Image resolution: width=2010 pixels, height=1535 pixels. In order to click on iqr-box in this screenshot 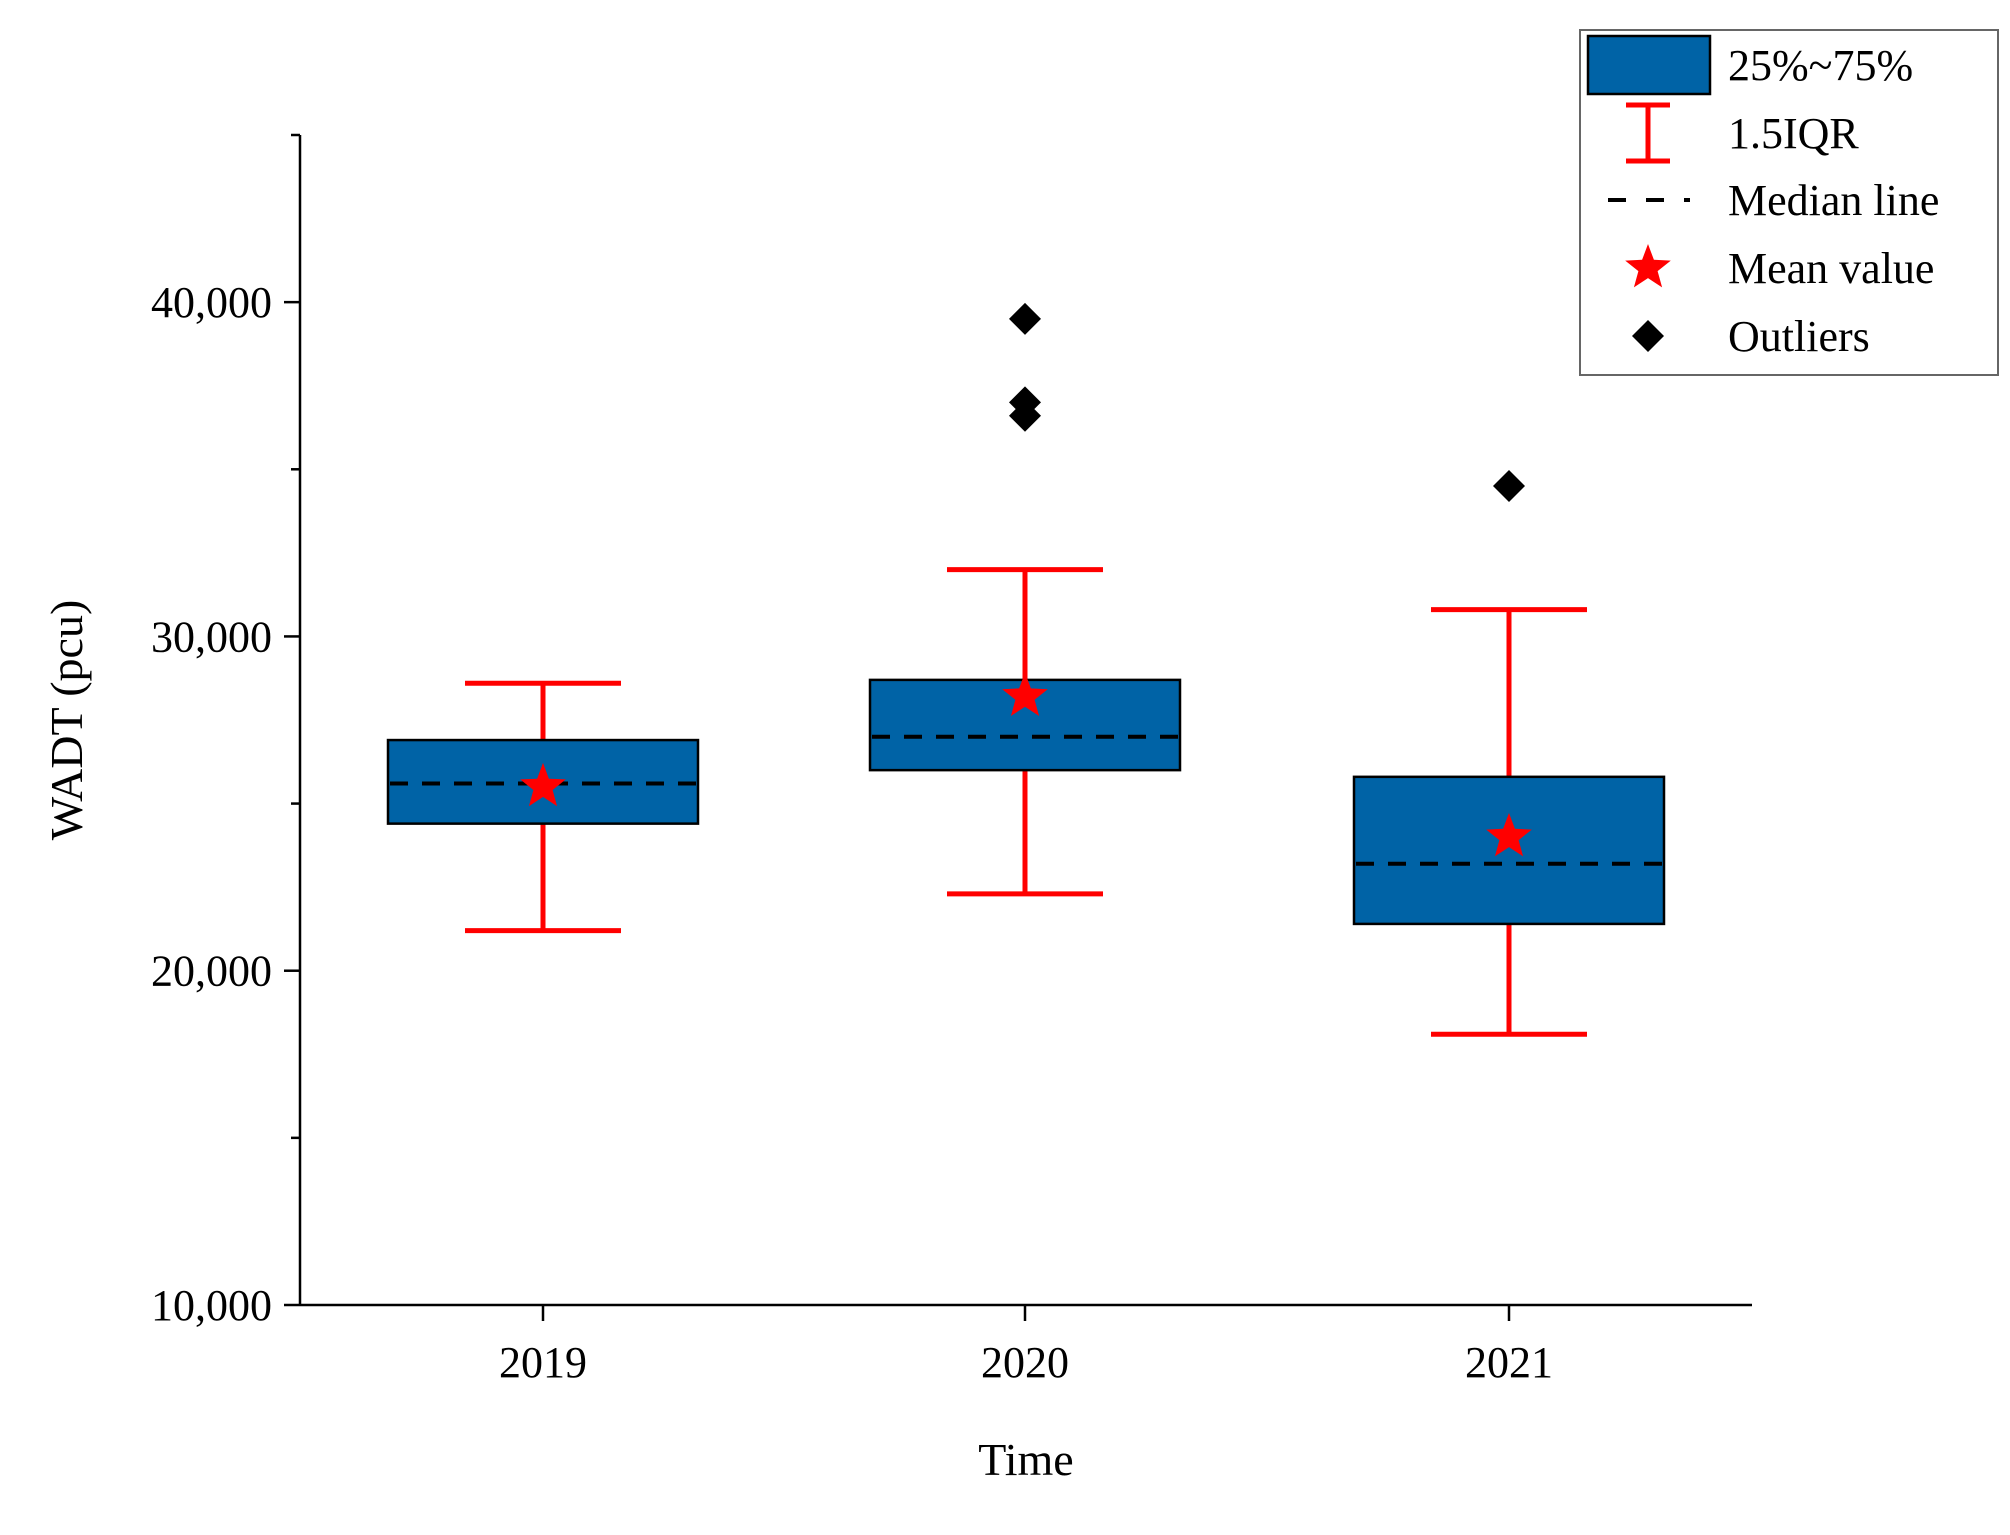, I will do `click(1509, 850)`.